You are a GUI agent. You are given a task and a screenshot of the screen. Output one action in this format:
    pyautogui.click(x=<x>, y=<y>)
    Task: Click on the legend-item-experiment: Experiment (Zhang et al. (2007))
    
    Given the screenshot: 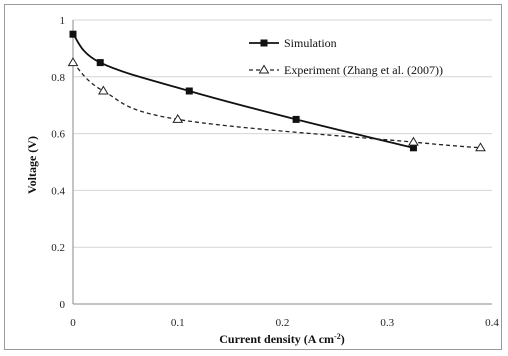 What is the action you would take?
    pyautogui.click(x=346, y=70)
    